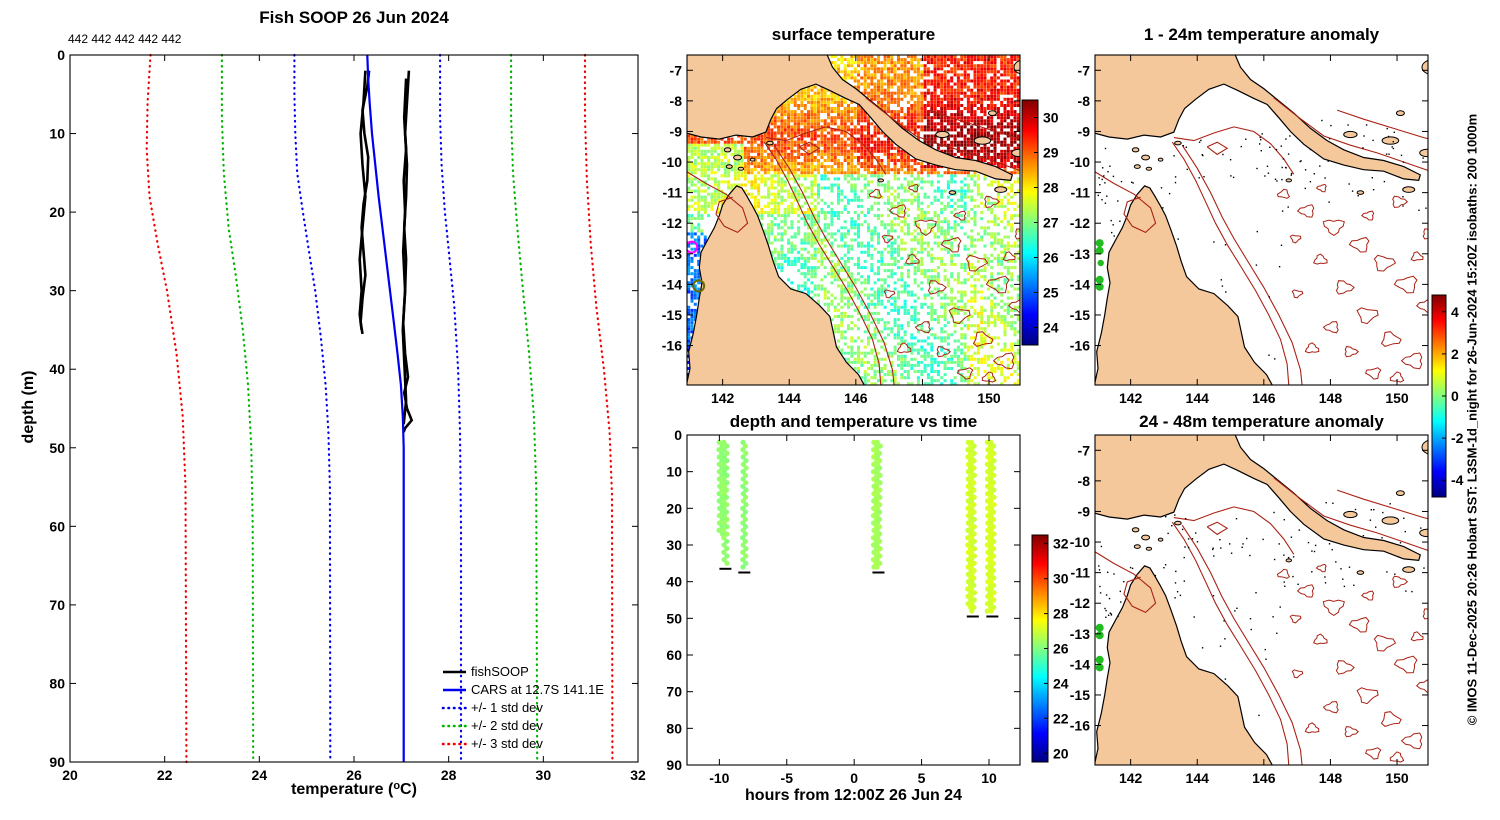 The width and height of the screenshot is (1500, 820). Describe the element at coordinates (674, 728) in the screenshot. I see `y-tick-label: 80` at that location.